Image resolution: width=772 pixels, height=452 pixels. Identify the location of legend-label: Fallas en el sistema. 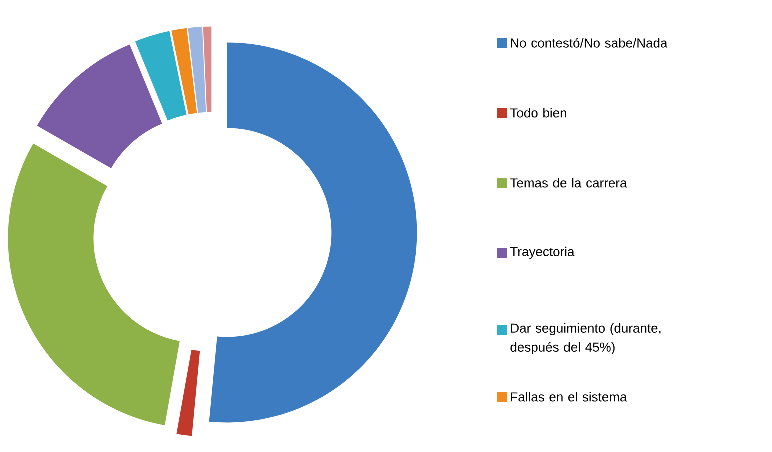
(569, 397).